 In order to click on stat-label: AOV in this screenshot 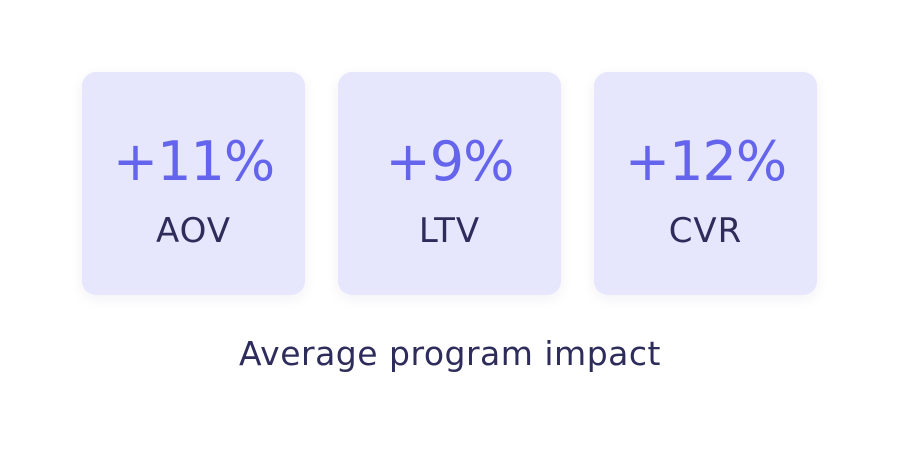, I will do `click(193, 231)`.